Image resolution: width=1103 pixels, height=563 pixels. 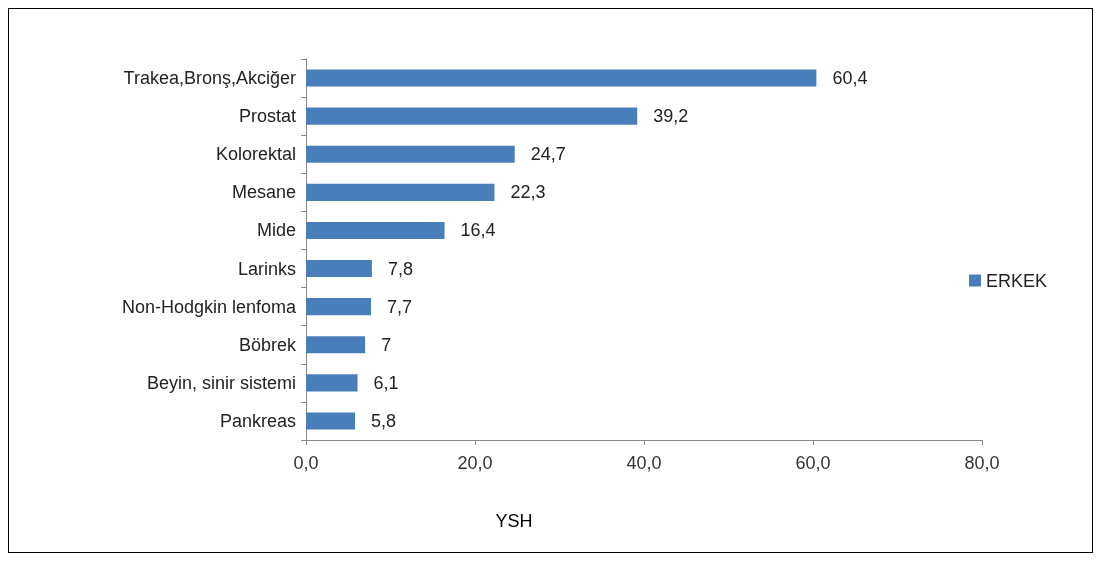 What do you see at coordinates (813, 463) in the screenshot?
I see `x-tick-label: 60,0` at bounding box center [813, 463].